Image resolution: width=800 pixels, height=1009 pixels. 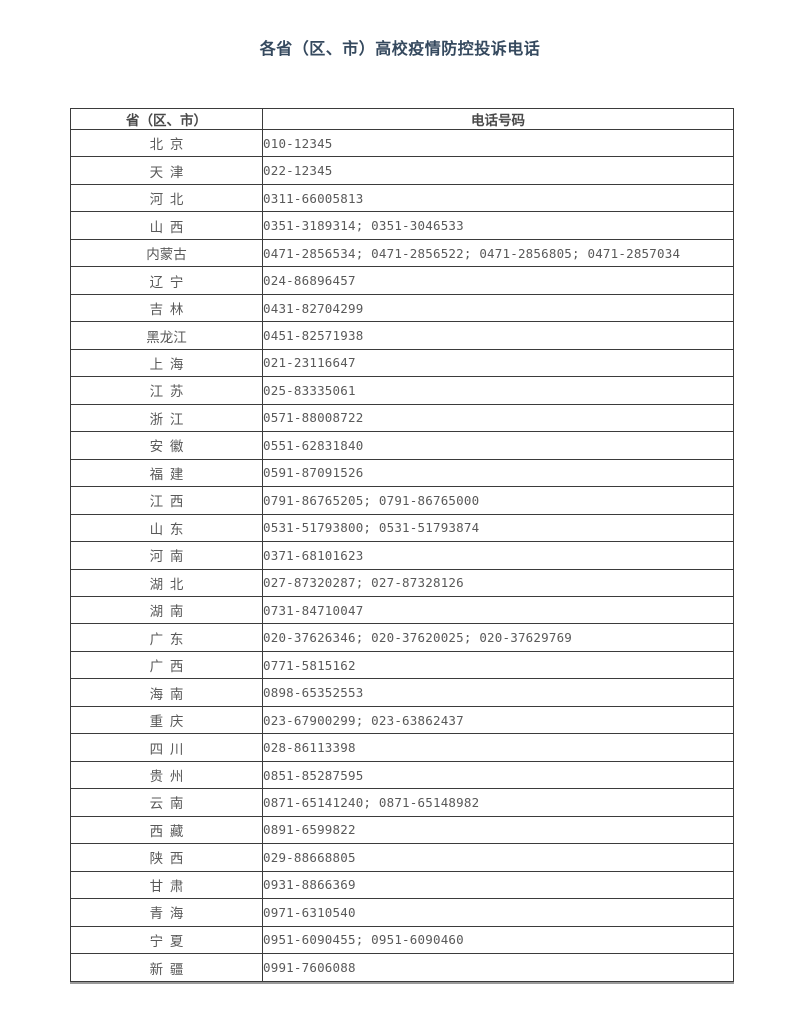 I want to click on table-row: 广 西 0771-5815162, so click(x=402, y=665).